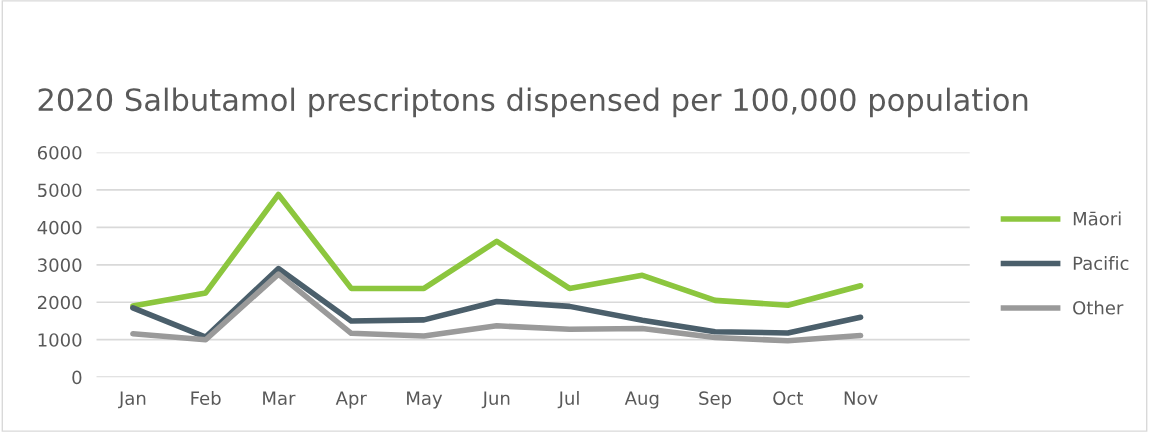 This screenshot has width=1149, height=432. What do you see at coordinates (1098, 307) in the screenshot?
I see `legend-label: Other` at bounding box center [1098, 307].